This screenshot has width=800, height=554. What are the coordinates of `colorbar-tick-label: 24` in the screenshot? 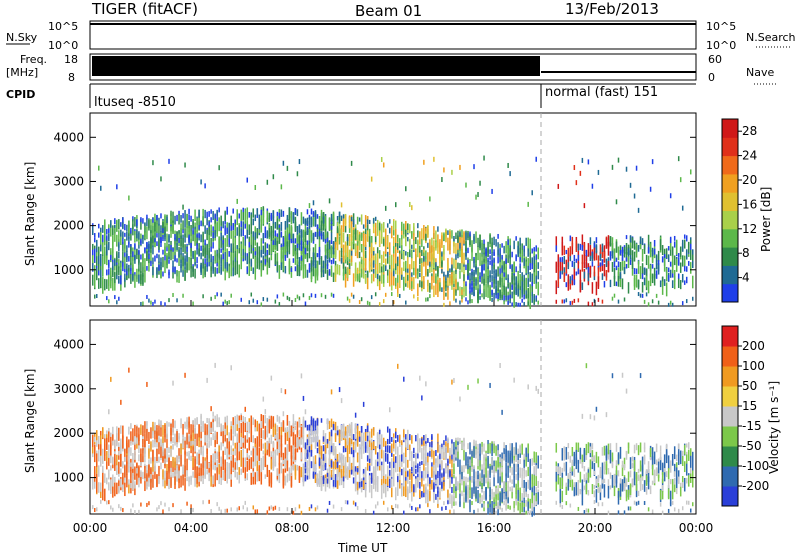 It's located at (749, 156).